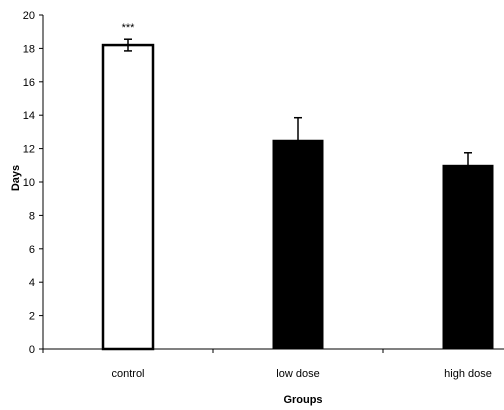 The image size is (504, 410). What do you see at coordinates (32, 250) in the screenshot?
I see `y-tick-label: 6` at bounding box center [32, 250].